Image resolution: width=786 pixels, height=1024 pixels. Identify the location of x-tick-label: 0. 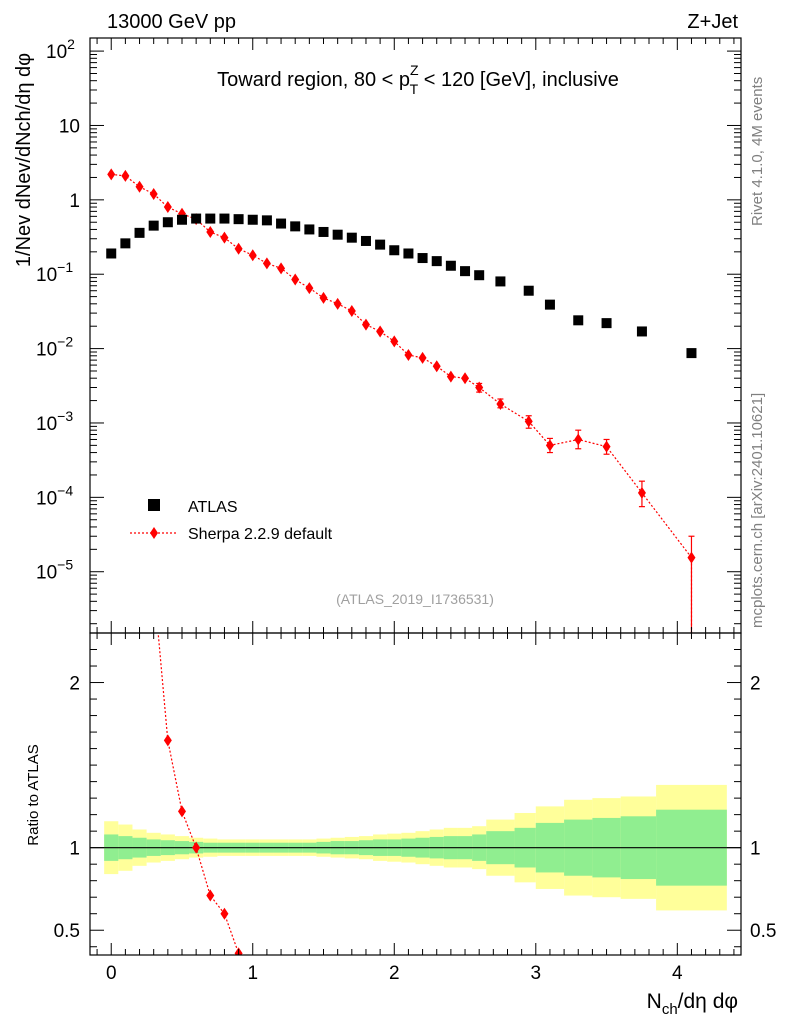
(111, 973).